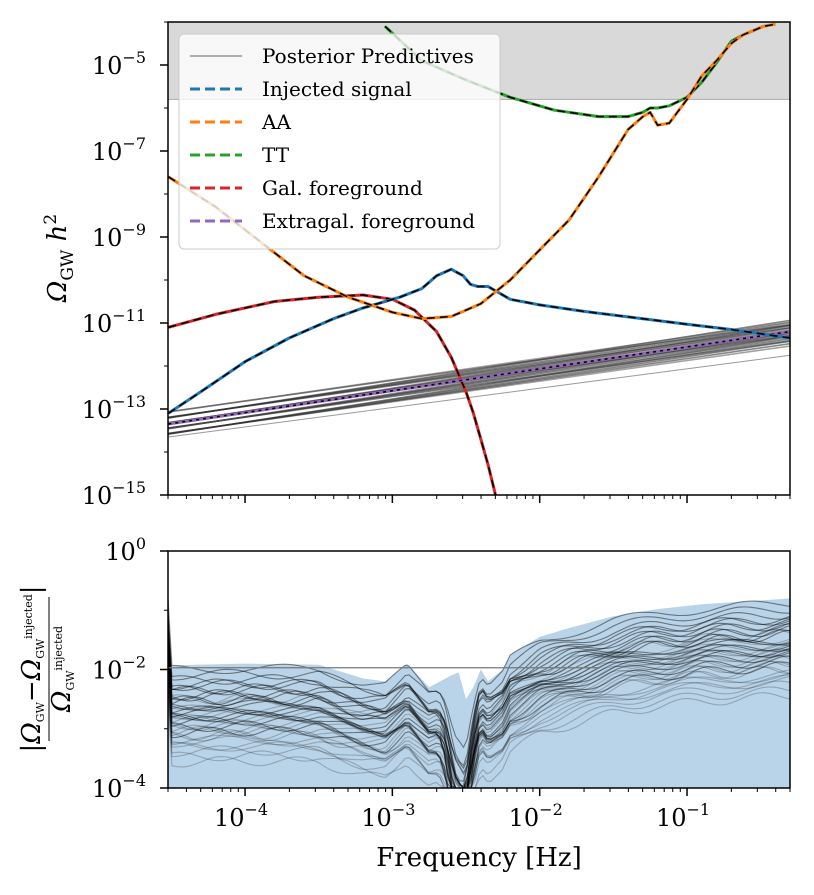 This screenshot has height=895, width=814. I want to click on legend-label: Gal. foreground, so click(342, 188).